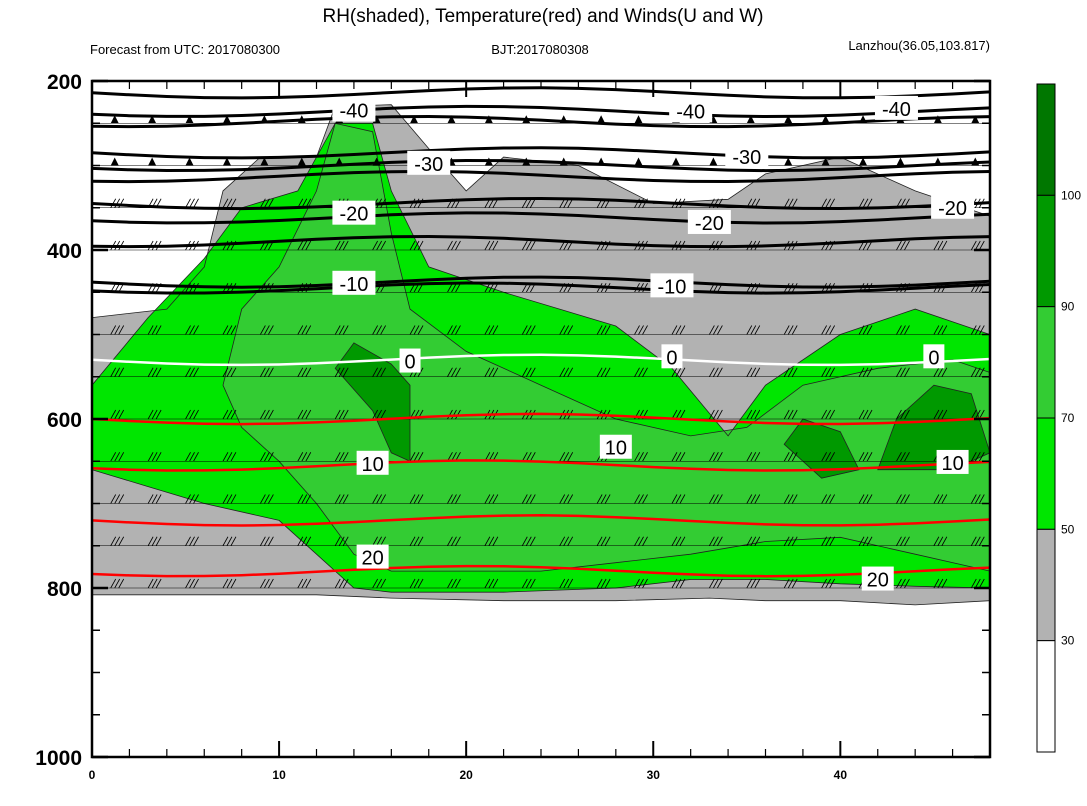 The image size is (1087, 806). I want to click on x-tick-label: 20, so click(466, 775).